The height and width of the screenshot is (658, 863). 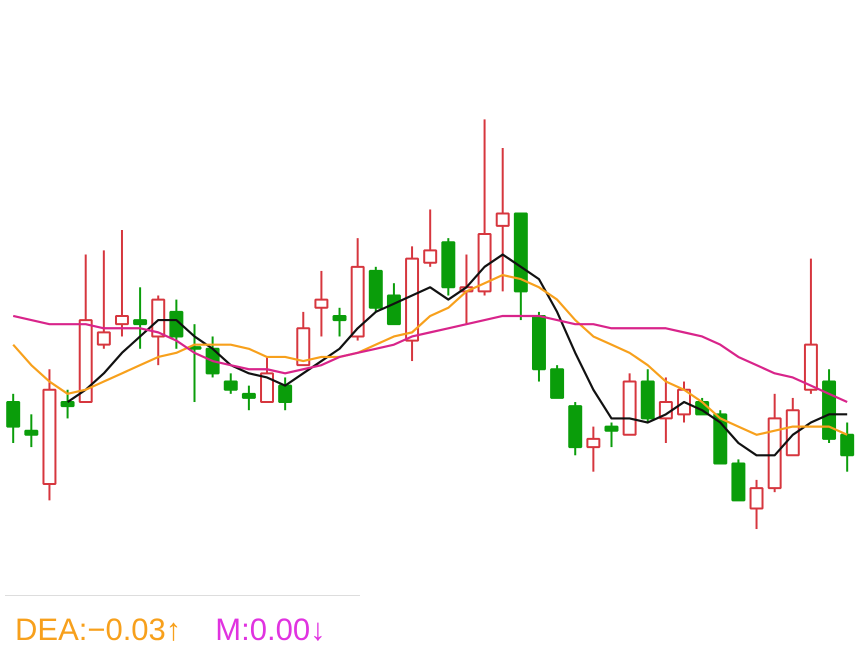 I want to click on text: DEA:−0.03↑, so click(x=98, y=629).